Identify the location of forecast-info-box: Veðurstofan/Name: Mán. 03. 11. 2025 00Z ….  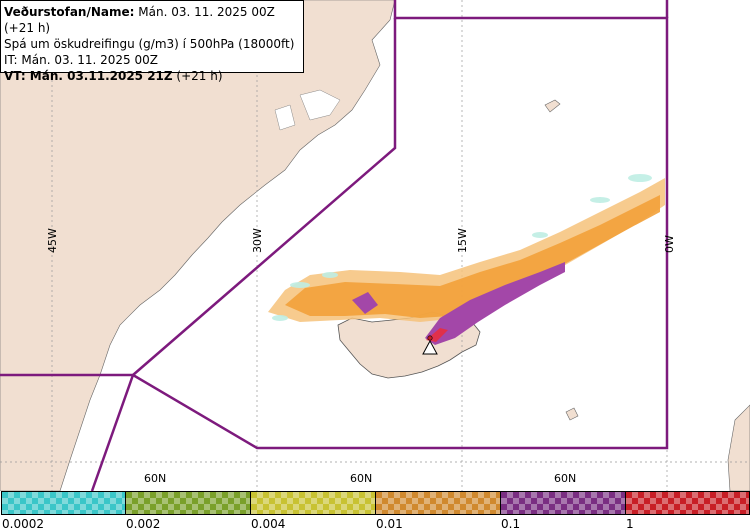
(152, 41).